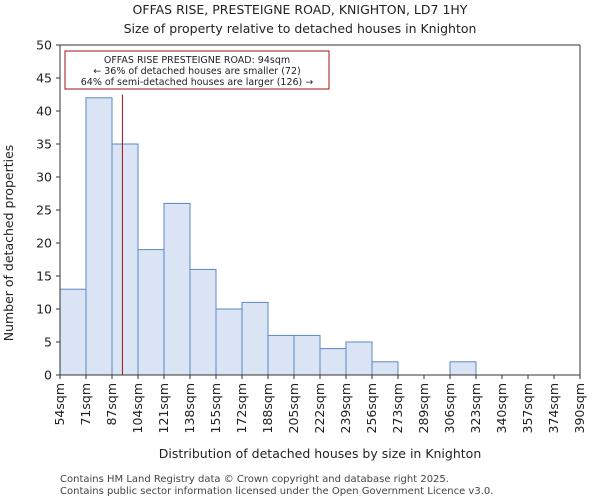  I want to click on x-tick-label: 121sqm, so click(163, 408).